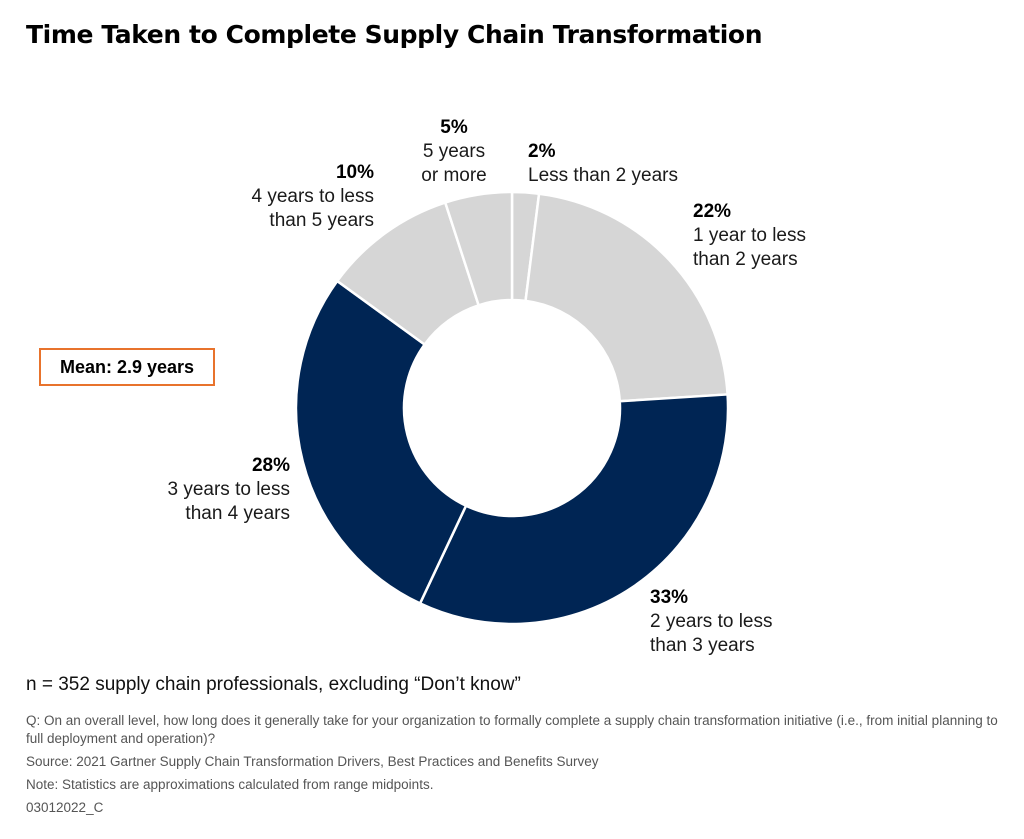 The height and width of the screenshot is (839, 1024). What do you see at coordinates (603, 175) in the screenshot?
I see `slice-text-0: Less than 2 years` at bounding box center [603, 175].